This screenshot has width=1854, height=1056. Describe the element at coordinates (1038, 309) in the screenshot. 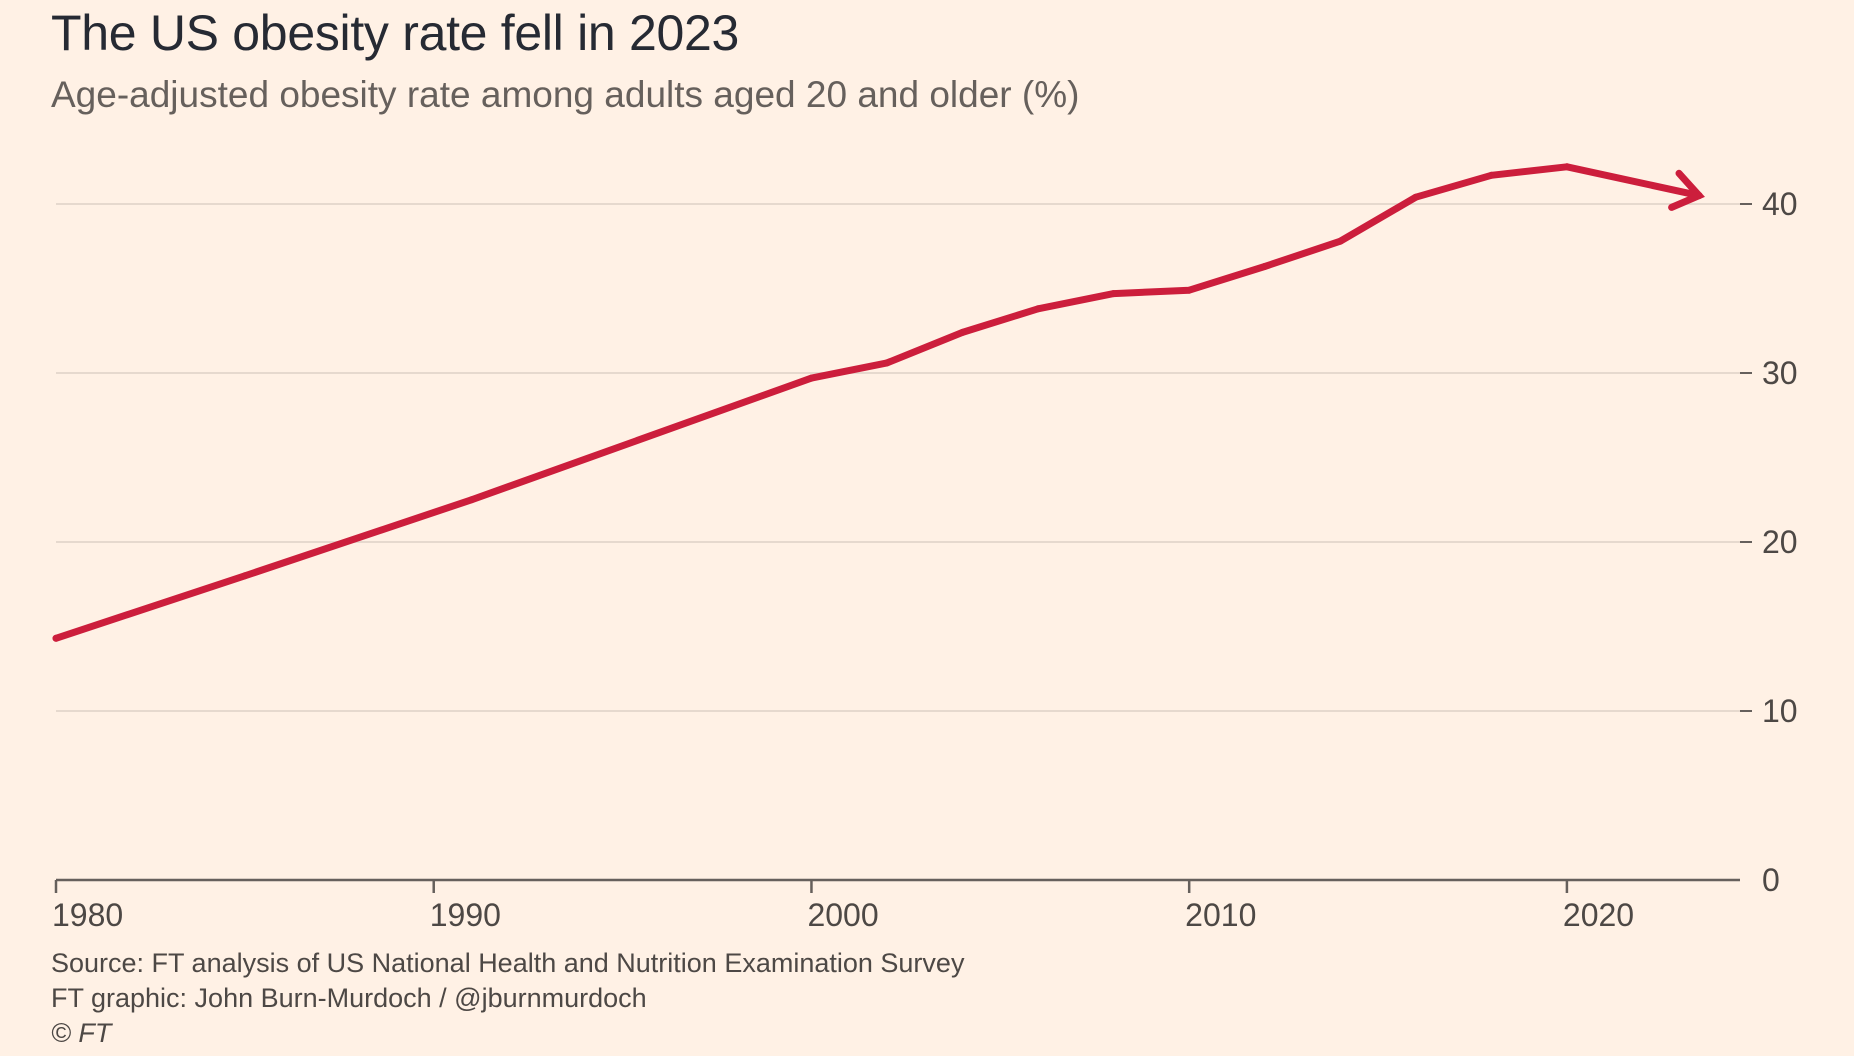

I see `data-point-2006` at that location.